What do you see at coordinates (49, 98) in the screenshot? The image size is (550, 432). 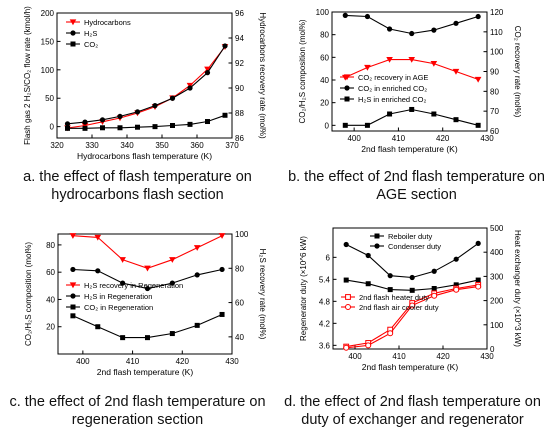 I see `y-left-tick-label: 50` at bounding box center [49, 98].